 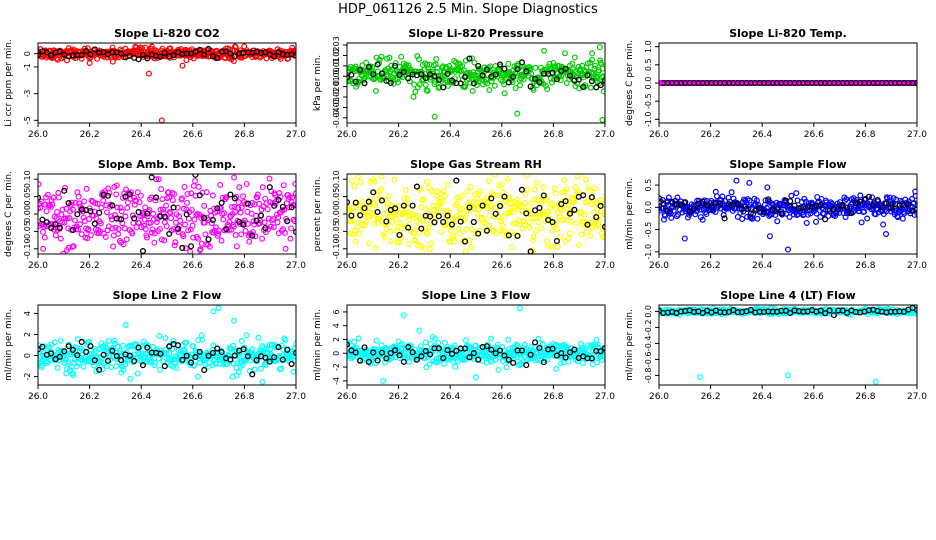 What do you see at coordinates (648, 46) in the screenshot?
I see `y-tick-label: 1.0` at bounding box center [648, 46].